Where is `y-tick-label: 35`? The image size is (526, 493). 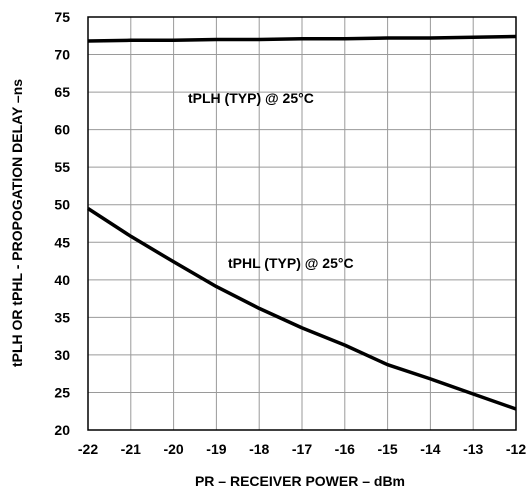 y-tick-label: 35 is located at coordinates (62, 317).